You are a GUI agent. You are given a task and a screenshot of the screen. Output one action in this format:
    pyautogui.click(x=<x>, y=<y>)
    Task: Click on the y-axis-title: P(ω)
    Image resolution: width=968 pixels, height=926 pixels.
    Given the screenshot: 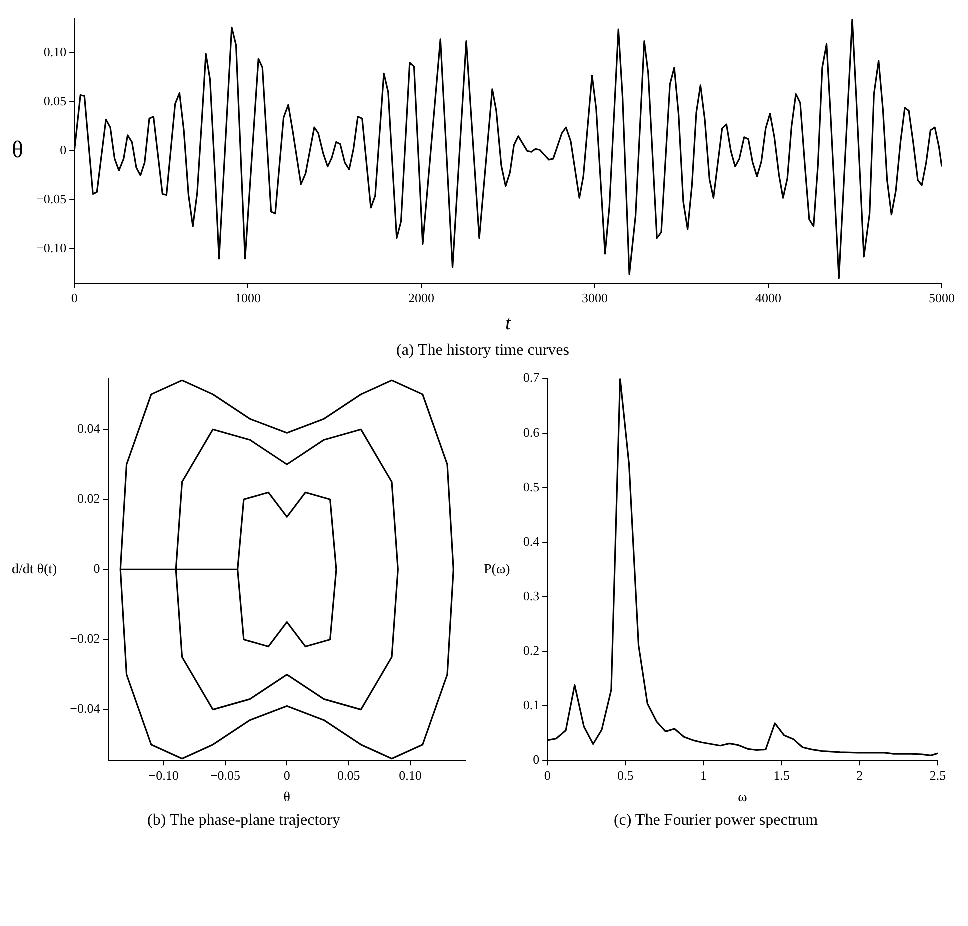 What is the action you would take?
    pyautogui.click(x=497, y=570)
    